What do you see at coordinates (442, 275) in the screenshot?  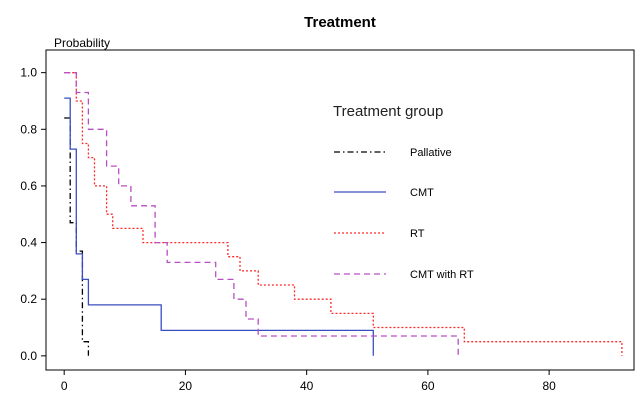 I see `legend-label: CMT with RT` at bounding box center [442, 275].